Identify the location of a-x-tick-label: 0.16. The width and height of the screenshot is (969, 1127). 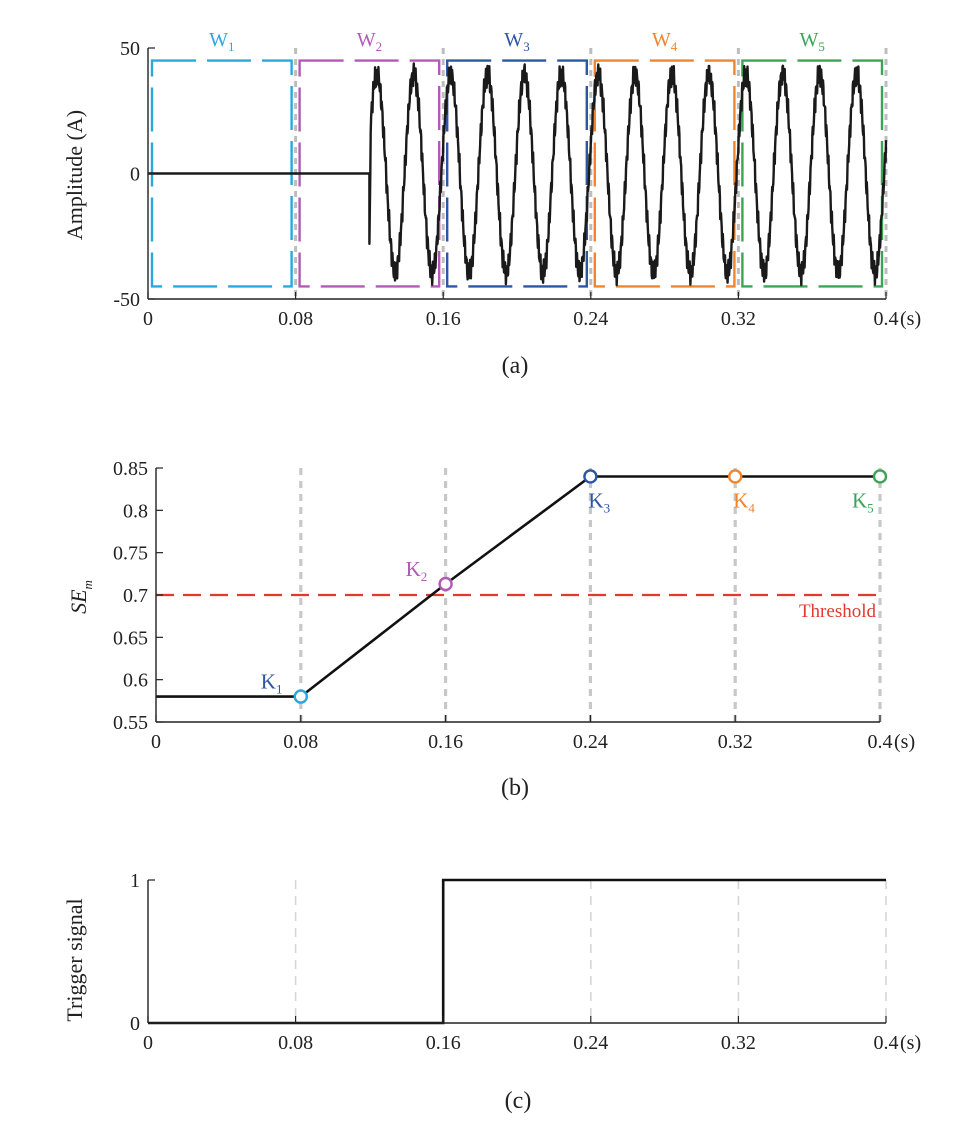
(443, 319).